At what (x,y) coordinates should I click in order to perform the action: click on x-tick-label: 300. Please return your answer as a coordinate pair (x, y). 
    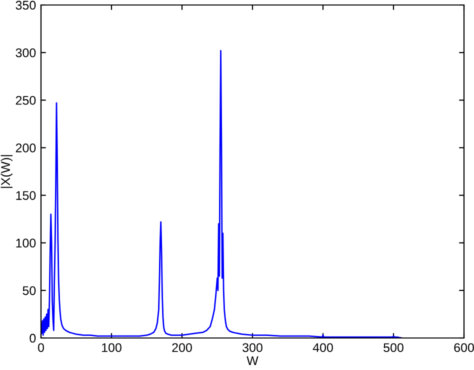
    Looking at the image, I should click on (252, 347).